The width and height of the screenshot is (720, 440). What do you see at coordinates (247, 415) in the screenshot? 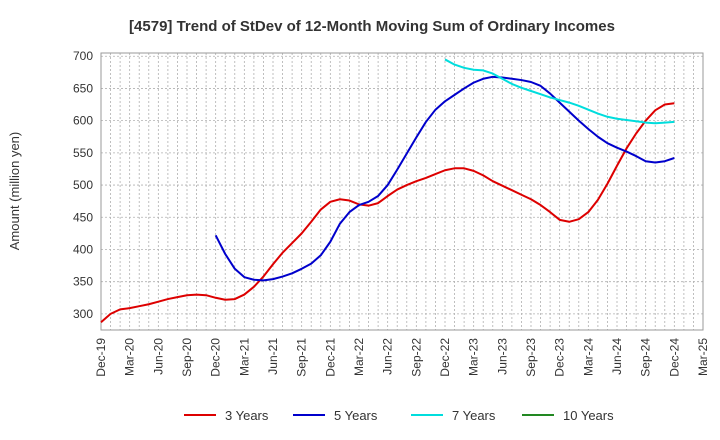
I see `legend-label-3-years: 3 Years` at bounding box center [247, 415].